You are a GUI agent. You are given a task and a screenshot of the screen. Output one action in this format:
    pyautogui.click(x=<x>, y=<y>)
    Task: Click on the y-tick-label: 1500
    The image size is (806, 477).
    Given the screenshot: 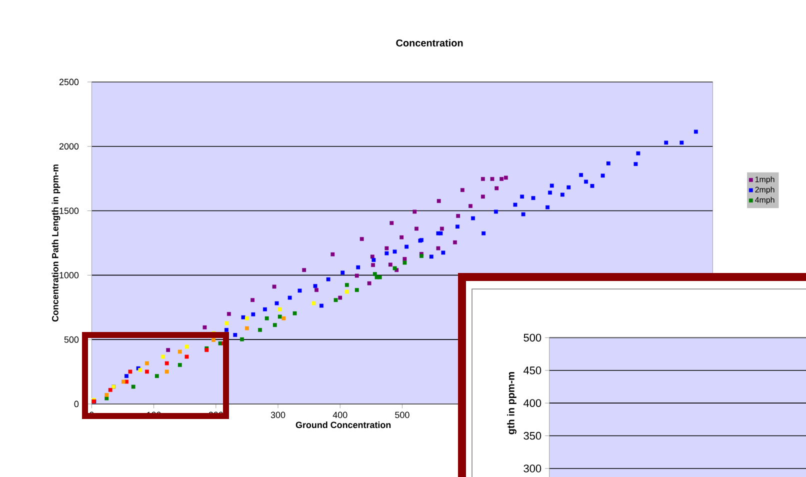 What is the action you would take?
    pyautogui.click(x=69, y=211)
    